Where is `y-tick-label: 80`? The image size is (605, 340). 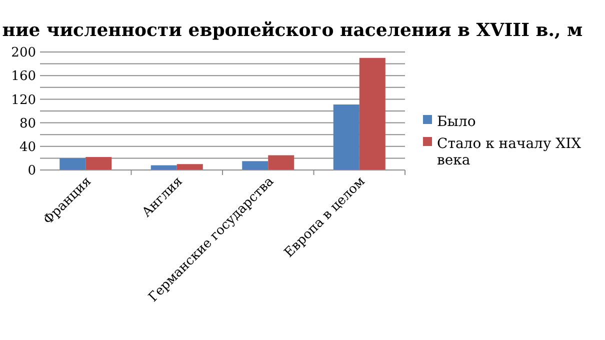 y-tick-label: 80 is located at coordinates (27, 124).